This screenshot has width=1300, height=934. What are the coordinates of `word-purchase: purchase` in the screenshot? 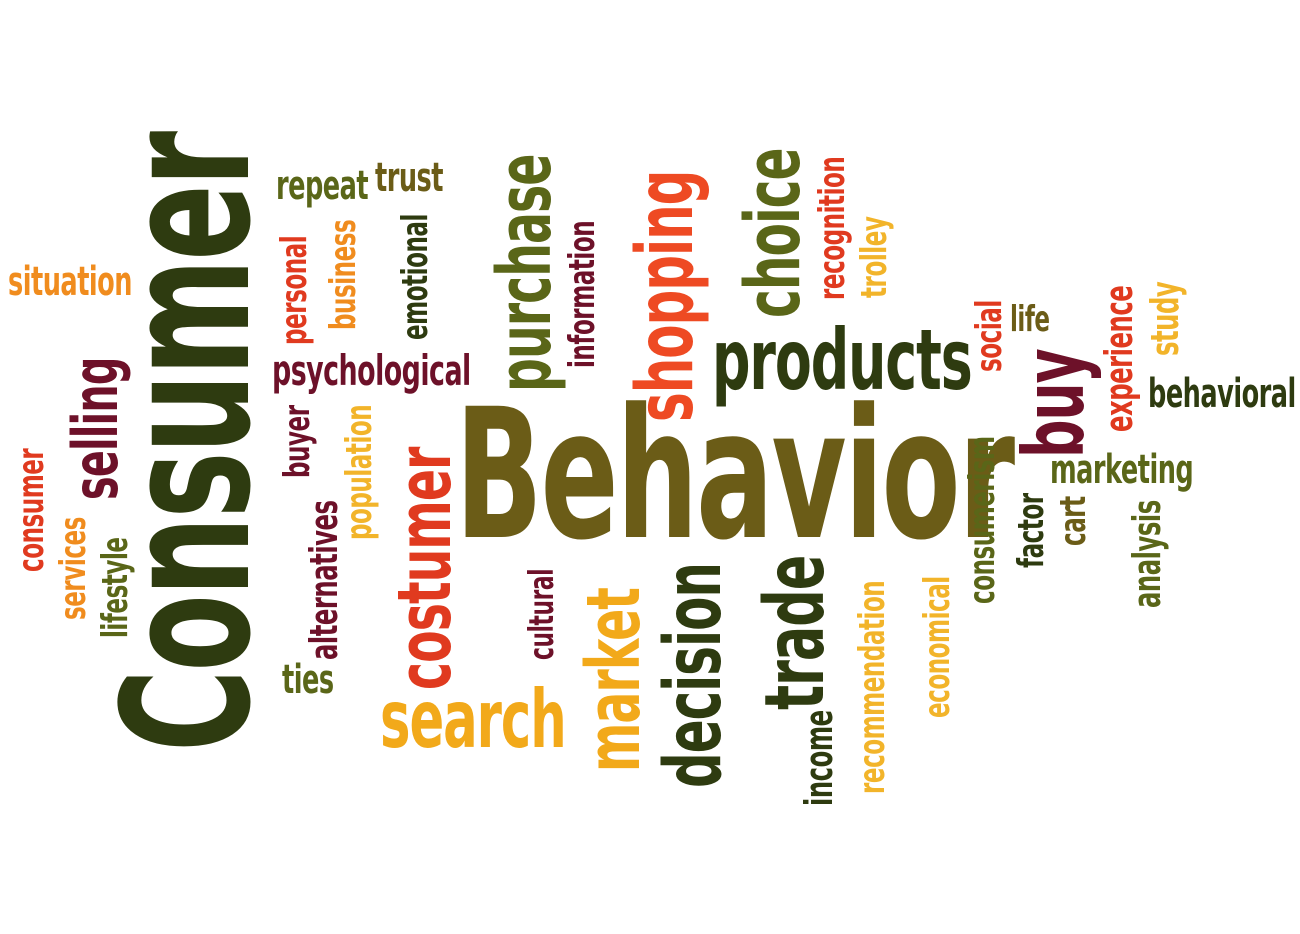 It's located at (525, 273).